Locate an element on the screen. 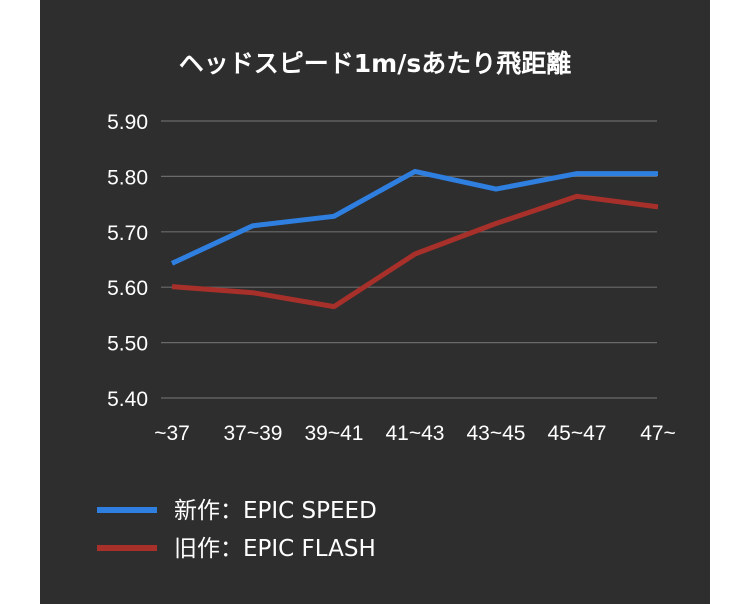 The height and width of the screenshot is (604, 750). x-tick-label: 43~45 is located at coordinates (496, 433).